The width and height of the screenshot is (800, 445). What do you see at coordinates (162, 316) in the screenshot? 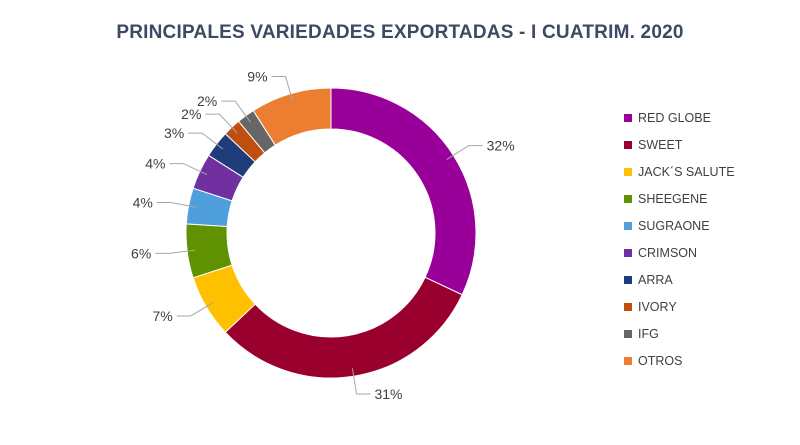
I see `data-label: 7%` at bounding box center [162, 316].